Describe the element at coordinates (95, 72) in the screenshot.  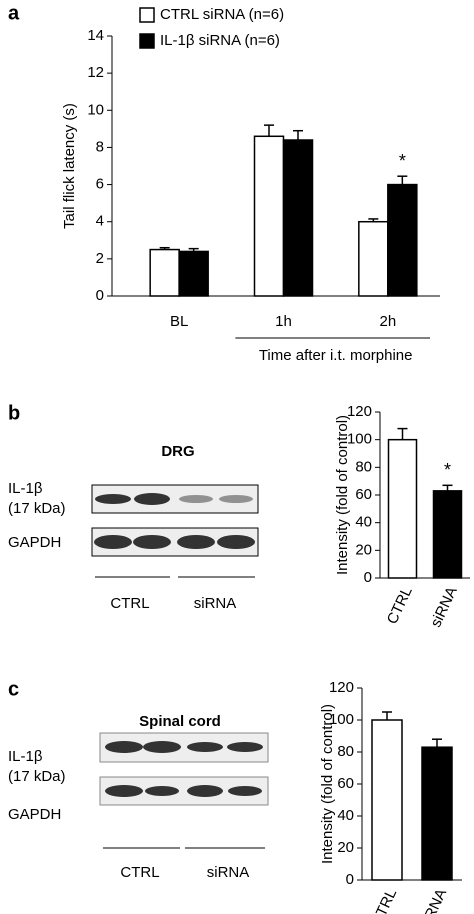
I see `y-tick-label: 12` at that location.